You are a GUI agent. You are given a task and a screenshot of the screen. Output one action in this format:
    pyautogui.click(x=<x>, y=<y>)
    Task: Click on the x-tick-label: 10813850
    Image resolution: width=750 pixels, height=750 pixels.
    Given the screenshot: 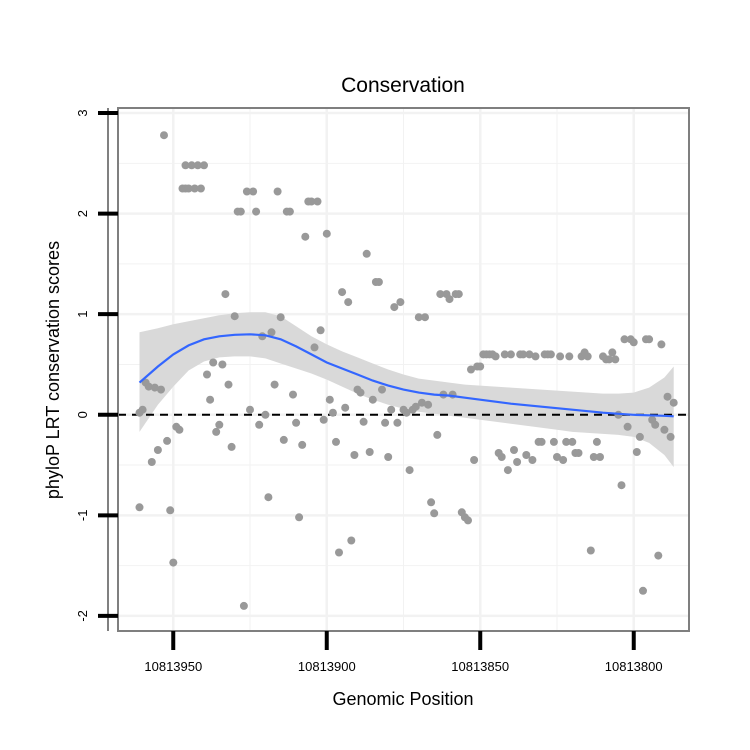 What is the action you would take?
    pyautogui.click(x=480, y=666)
    